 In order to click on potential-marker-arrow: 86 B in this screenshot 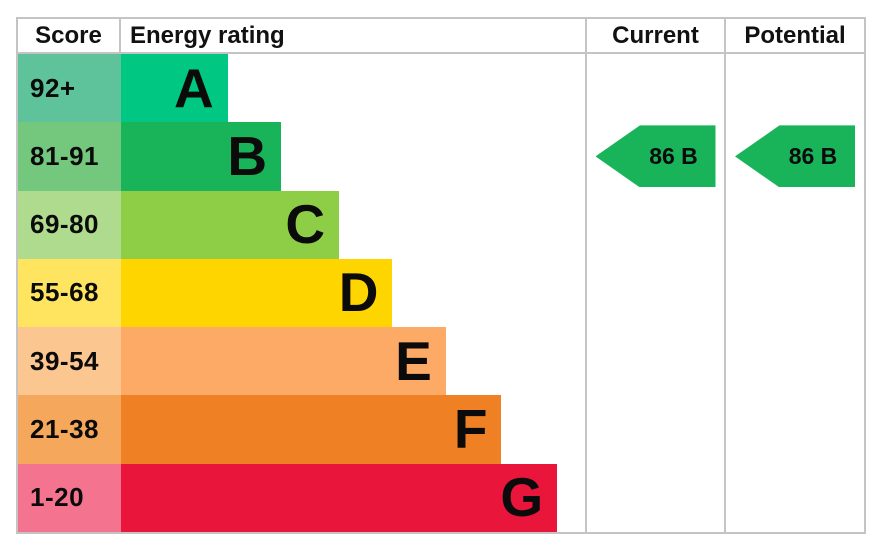, I will do `click(795, 156)`.